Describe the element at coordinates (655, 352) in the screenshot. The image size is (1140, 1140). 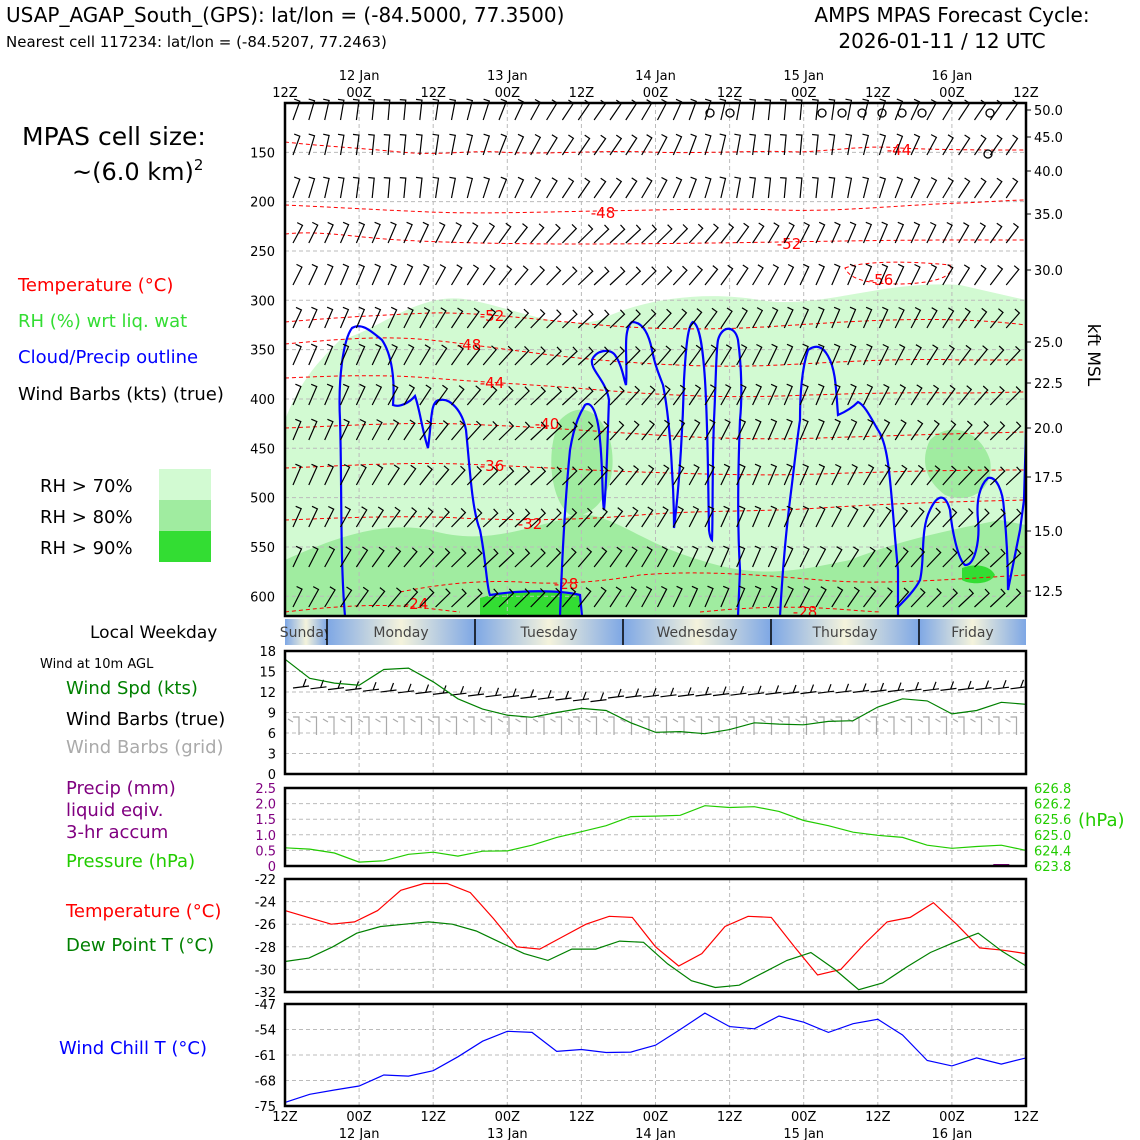
I see `isotherm-48-lower` at that location.